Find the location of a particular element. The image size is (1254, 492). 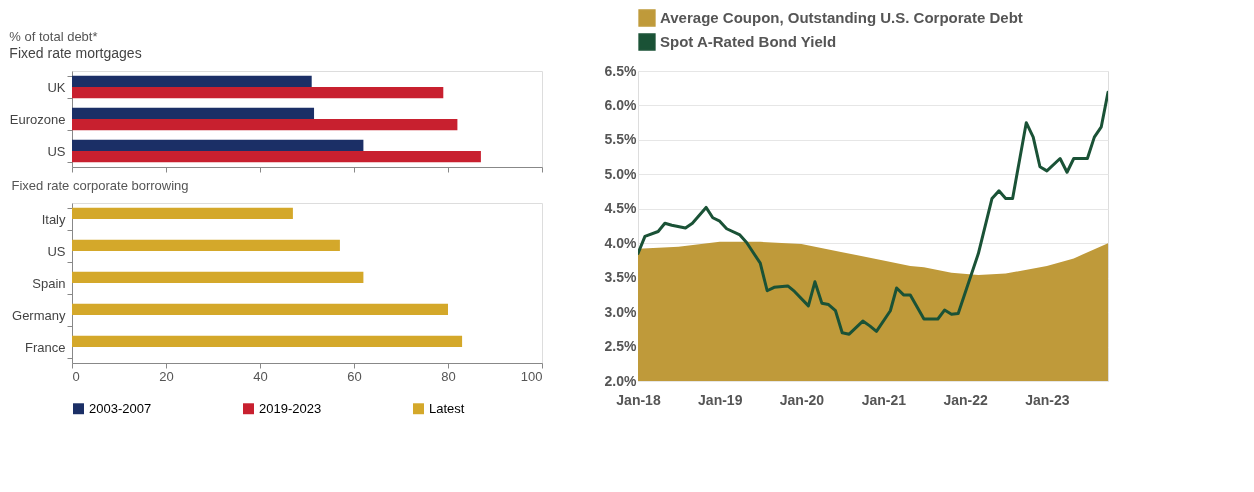

y-tick-label: 4.5% is located at coordinates (621, 208).